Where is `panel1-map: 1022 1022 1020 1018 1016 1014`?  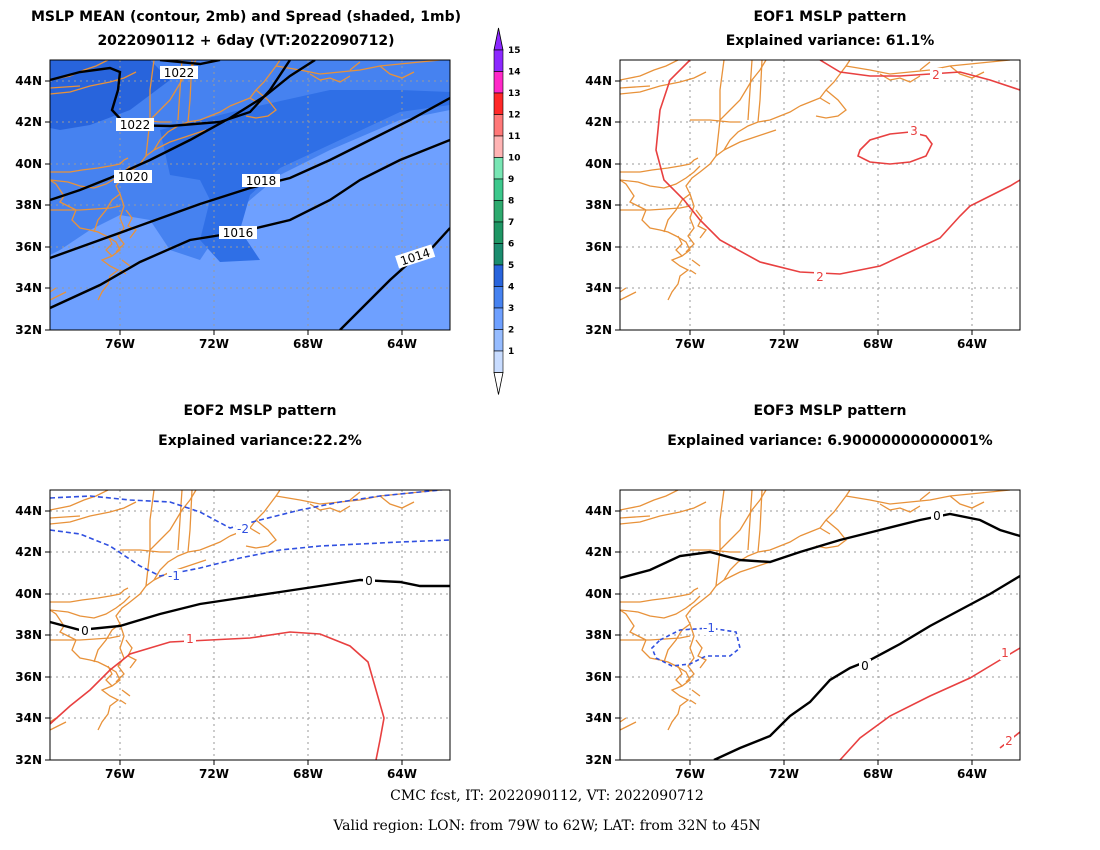 panel1-map: 1022 1022 1020 1018 1016 1014 is located at coordinates (247, 197).